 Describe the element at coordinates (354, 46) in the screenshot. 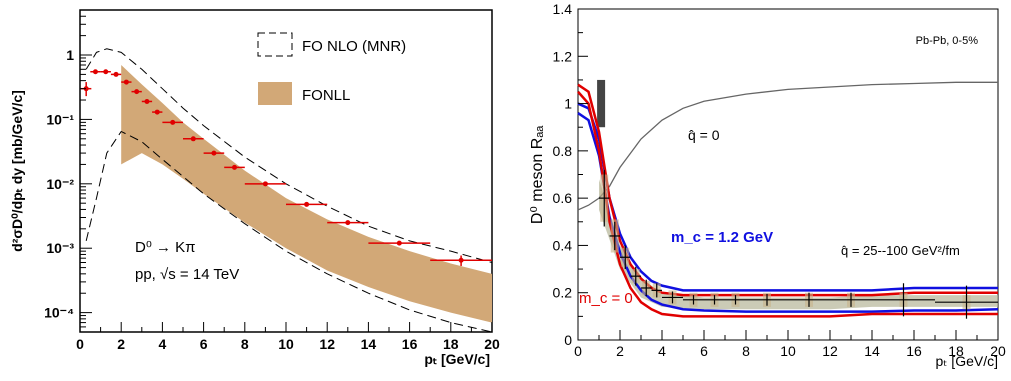

I see `legend-label-mnr: FO NLO (MNR)` at that location.